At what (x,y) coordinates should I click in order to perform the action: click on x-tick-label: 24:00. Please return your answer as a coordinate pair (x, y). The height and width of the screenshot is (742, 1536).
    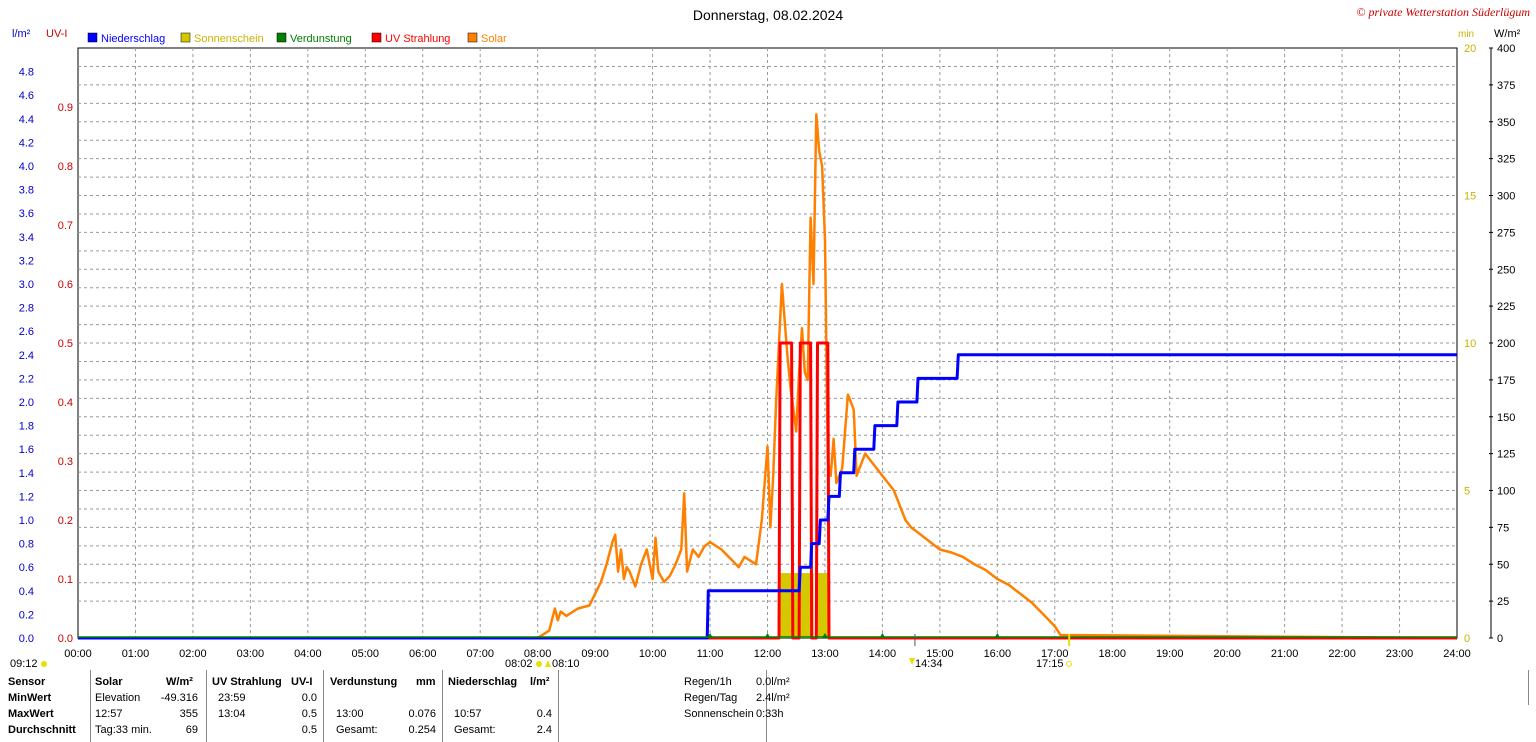
    Looking at the image, I should click on (1457, 654).